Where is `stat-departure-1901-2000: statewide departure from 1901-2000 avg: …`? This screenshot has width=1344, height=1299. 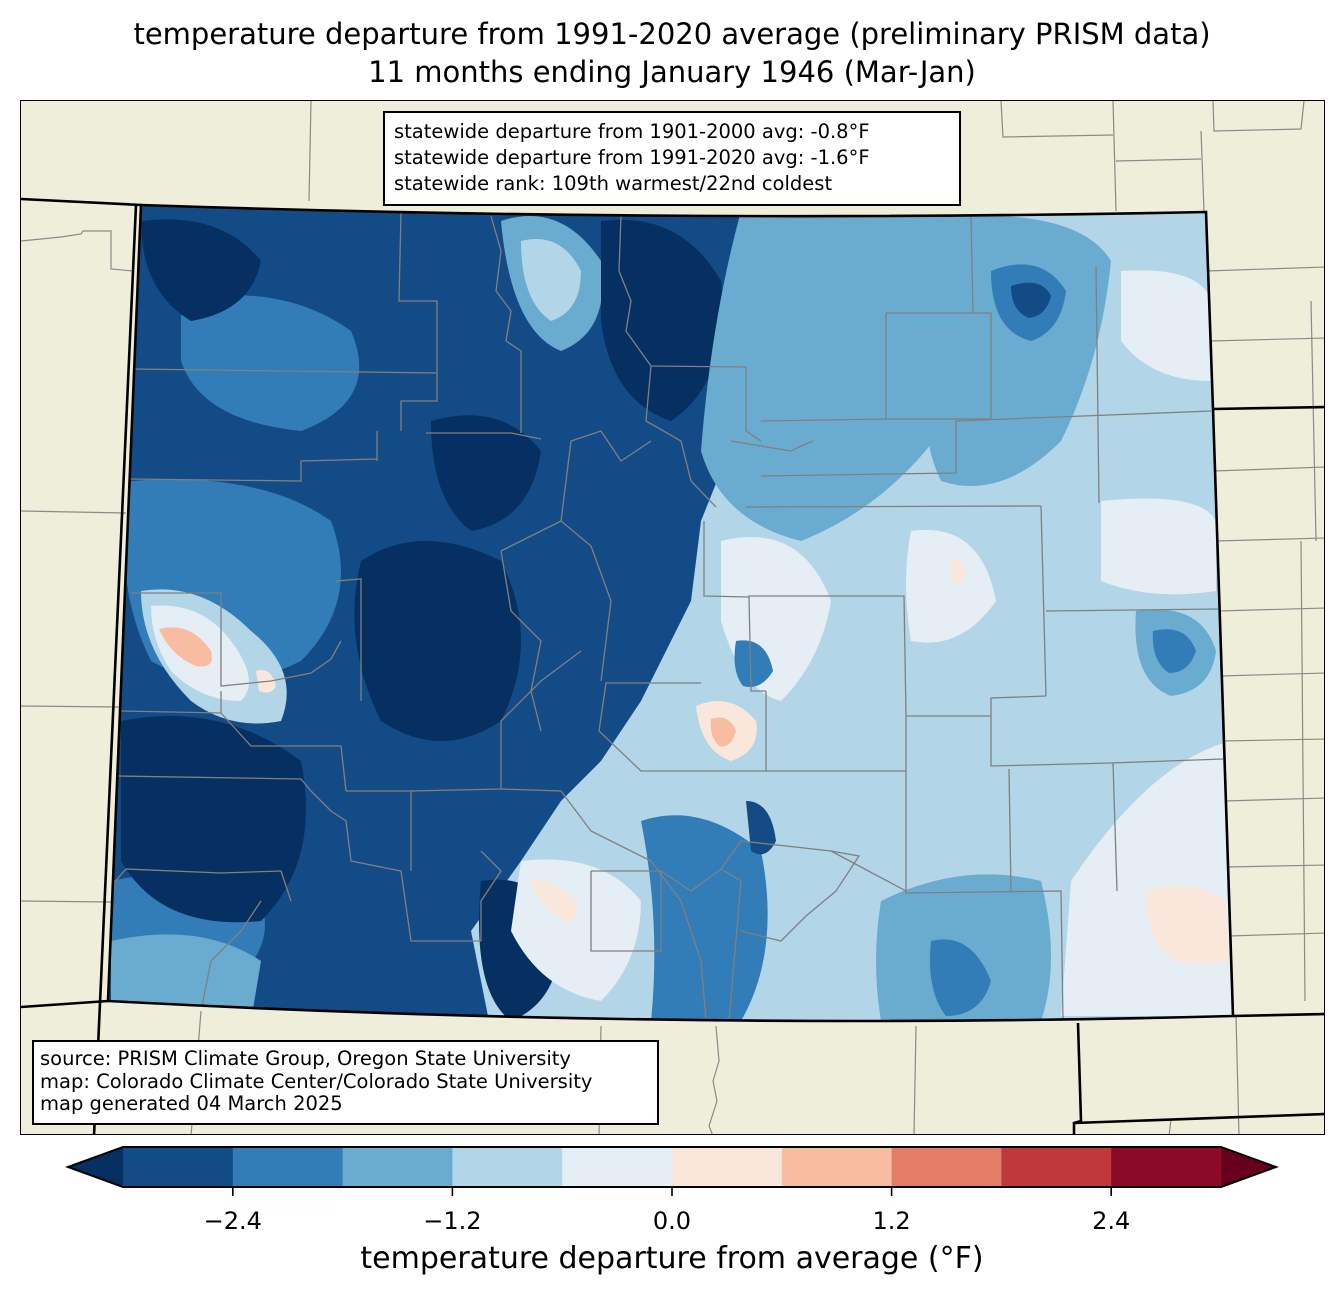 stat-departure-1901-2000: statewide departure from 1901-2000 avg: … is located at coordinates (632, 131).